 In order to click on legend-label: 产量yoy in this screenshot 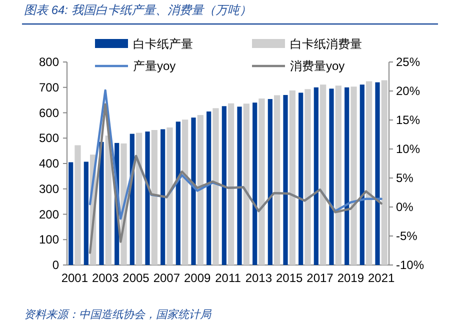, I will do `click(154, 66)`.